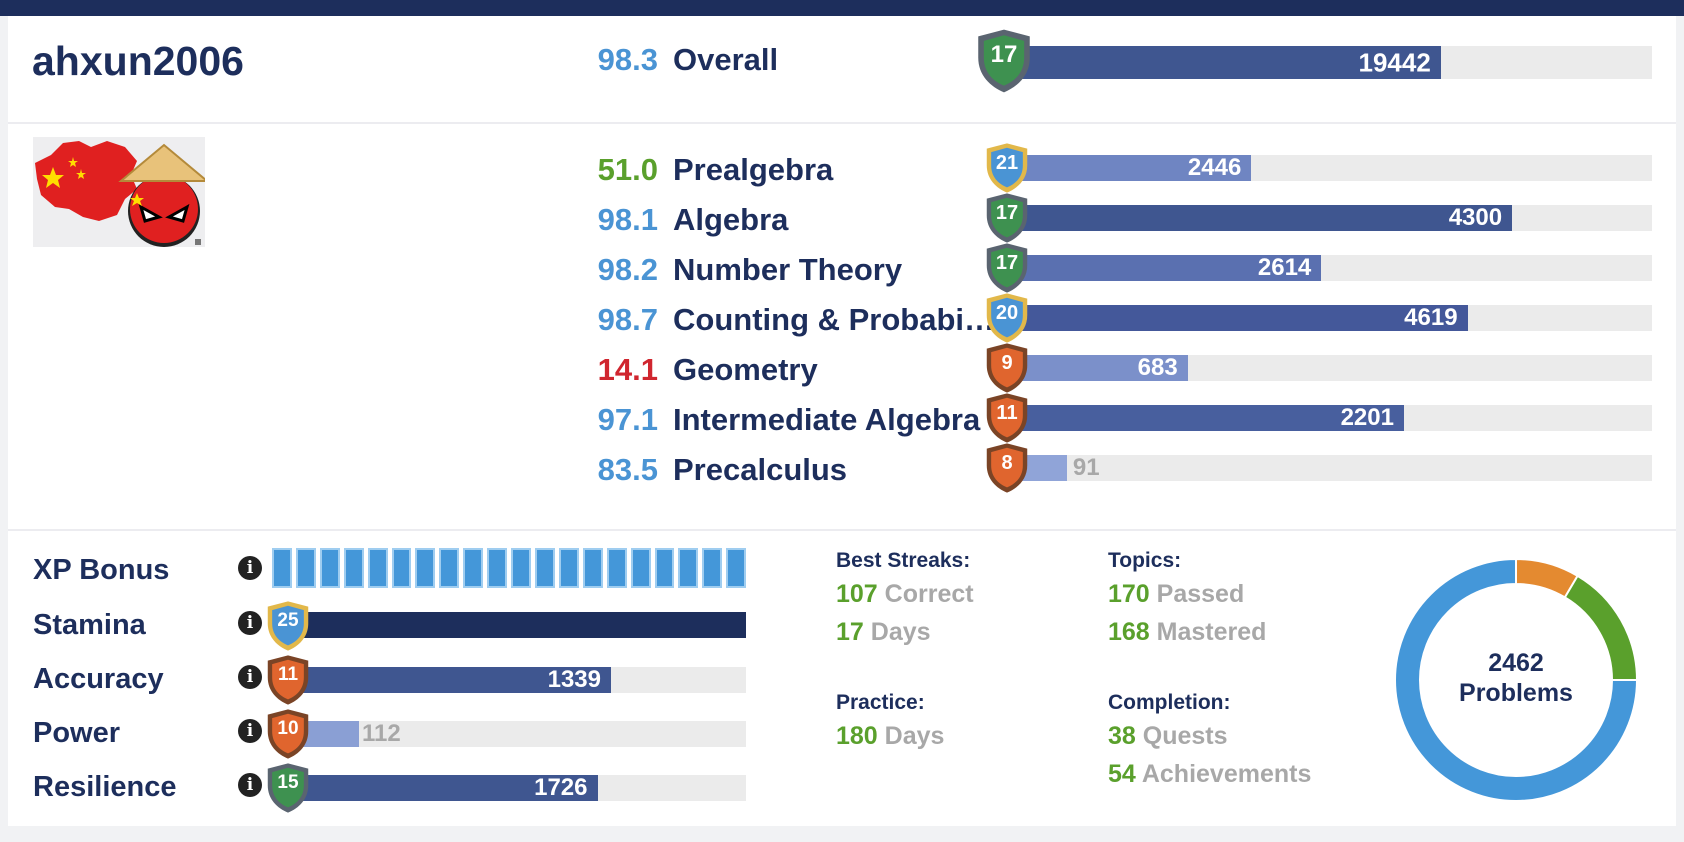  I want to click on subject-xp-bar: 2446, so click(1334, 167).